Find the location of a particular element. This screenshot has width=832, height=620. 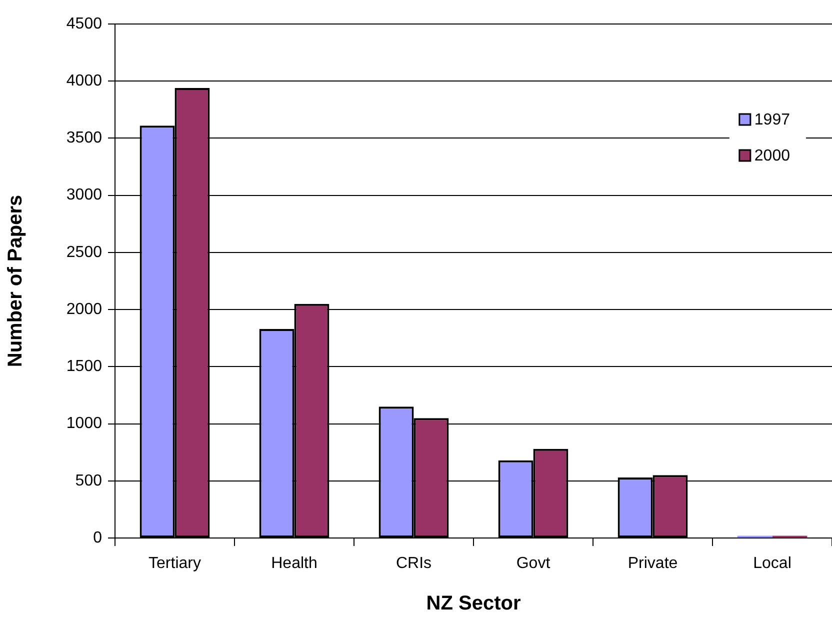

x-tick-label: Private is located at coordinates (653, 563).